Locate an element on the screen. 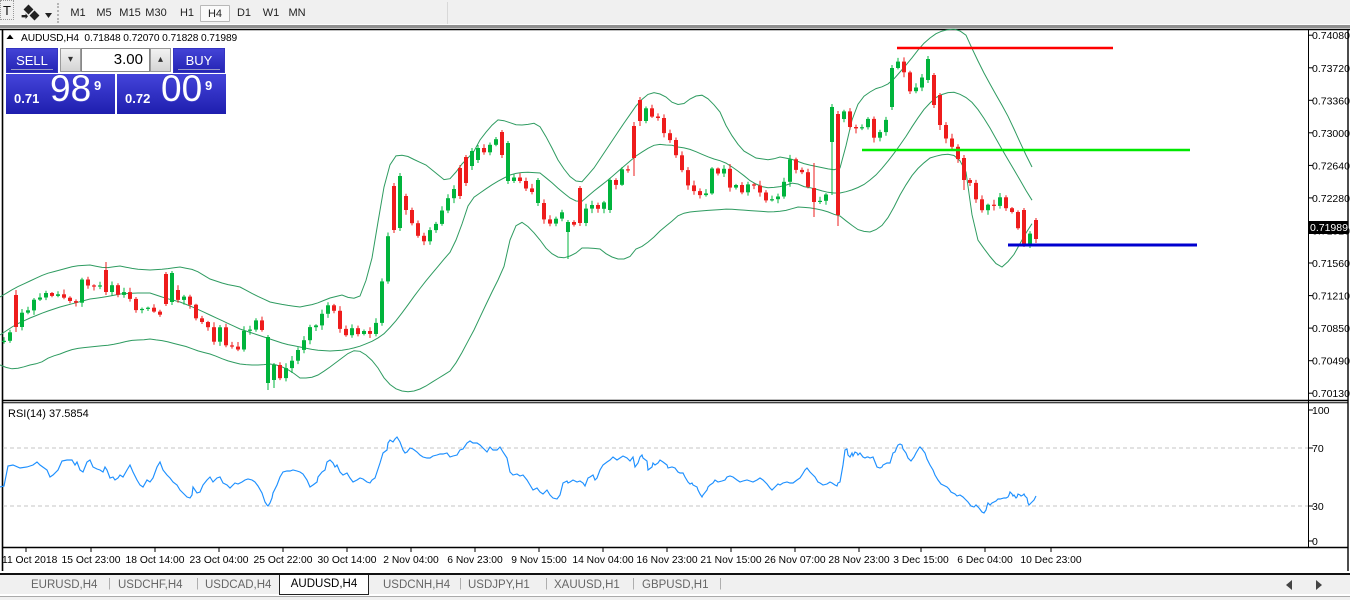 The width and height of the screenshot is (1350, 600). svg-text: 6 Dec 04:00 is located at coordinates (985, 560).